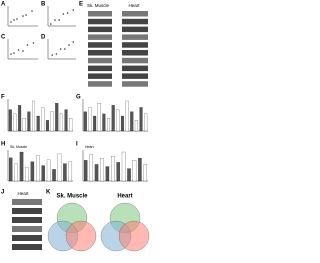  Describe the element at coordinates (3, 5) in the screenshot. I see `panel-letter: A` at that location.